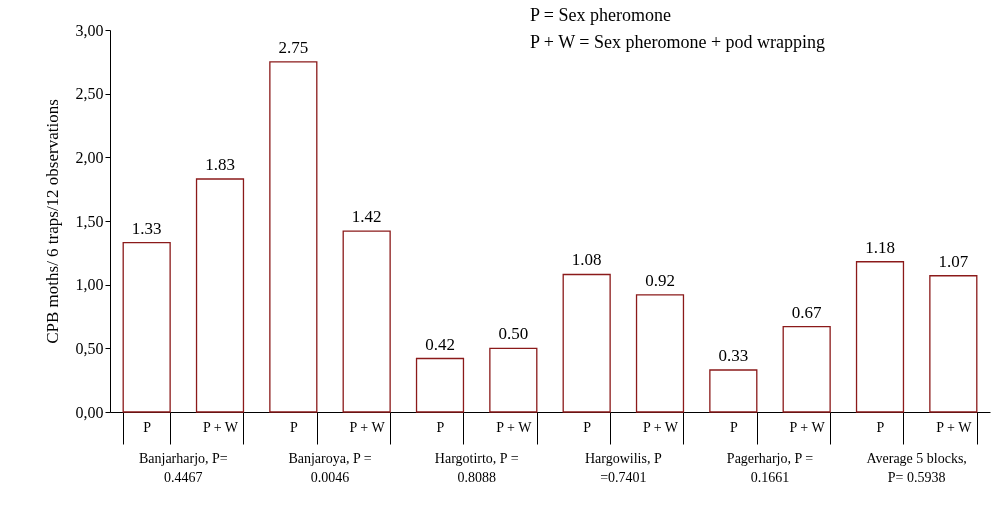 This screenshot has height=506, width=1008. What do you see at coordinates (513, 334) in the screenshot?
I see `data-label: 0.50` at bounding box center [513, 334].